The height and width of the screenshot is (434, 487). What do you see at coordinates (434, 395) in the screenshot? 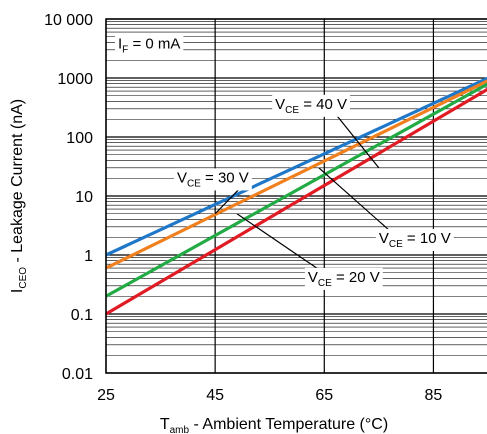
I see `x-tick-label: 85` at bounding box center [434, 395].